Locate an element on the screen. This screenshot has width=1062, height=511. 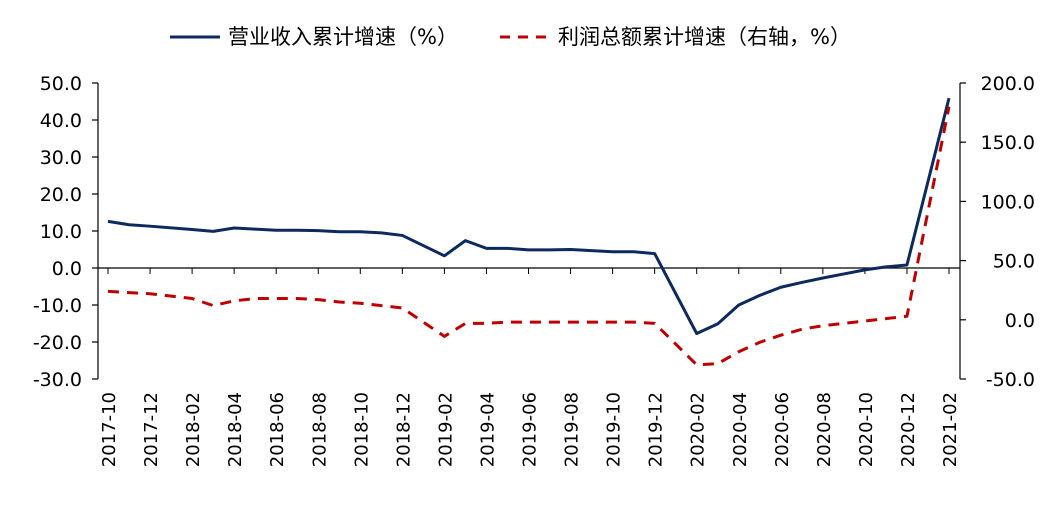
left-axis-ticks: 50.0 40.0 30.0 20.0 10.0 0.0 -10.0 -20.0 -30.0 is located at coordinates (65, 232).